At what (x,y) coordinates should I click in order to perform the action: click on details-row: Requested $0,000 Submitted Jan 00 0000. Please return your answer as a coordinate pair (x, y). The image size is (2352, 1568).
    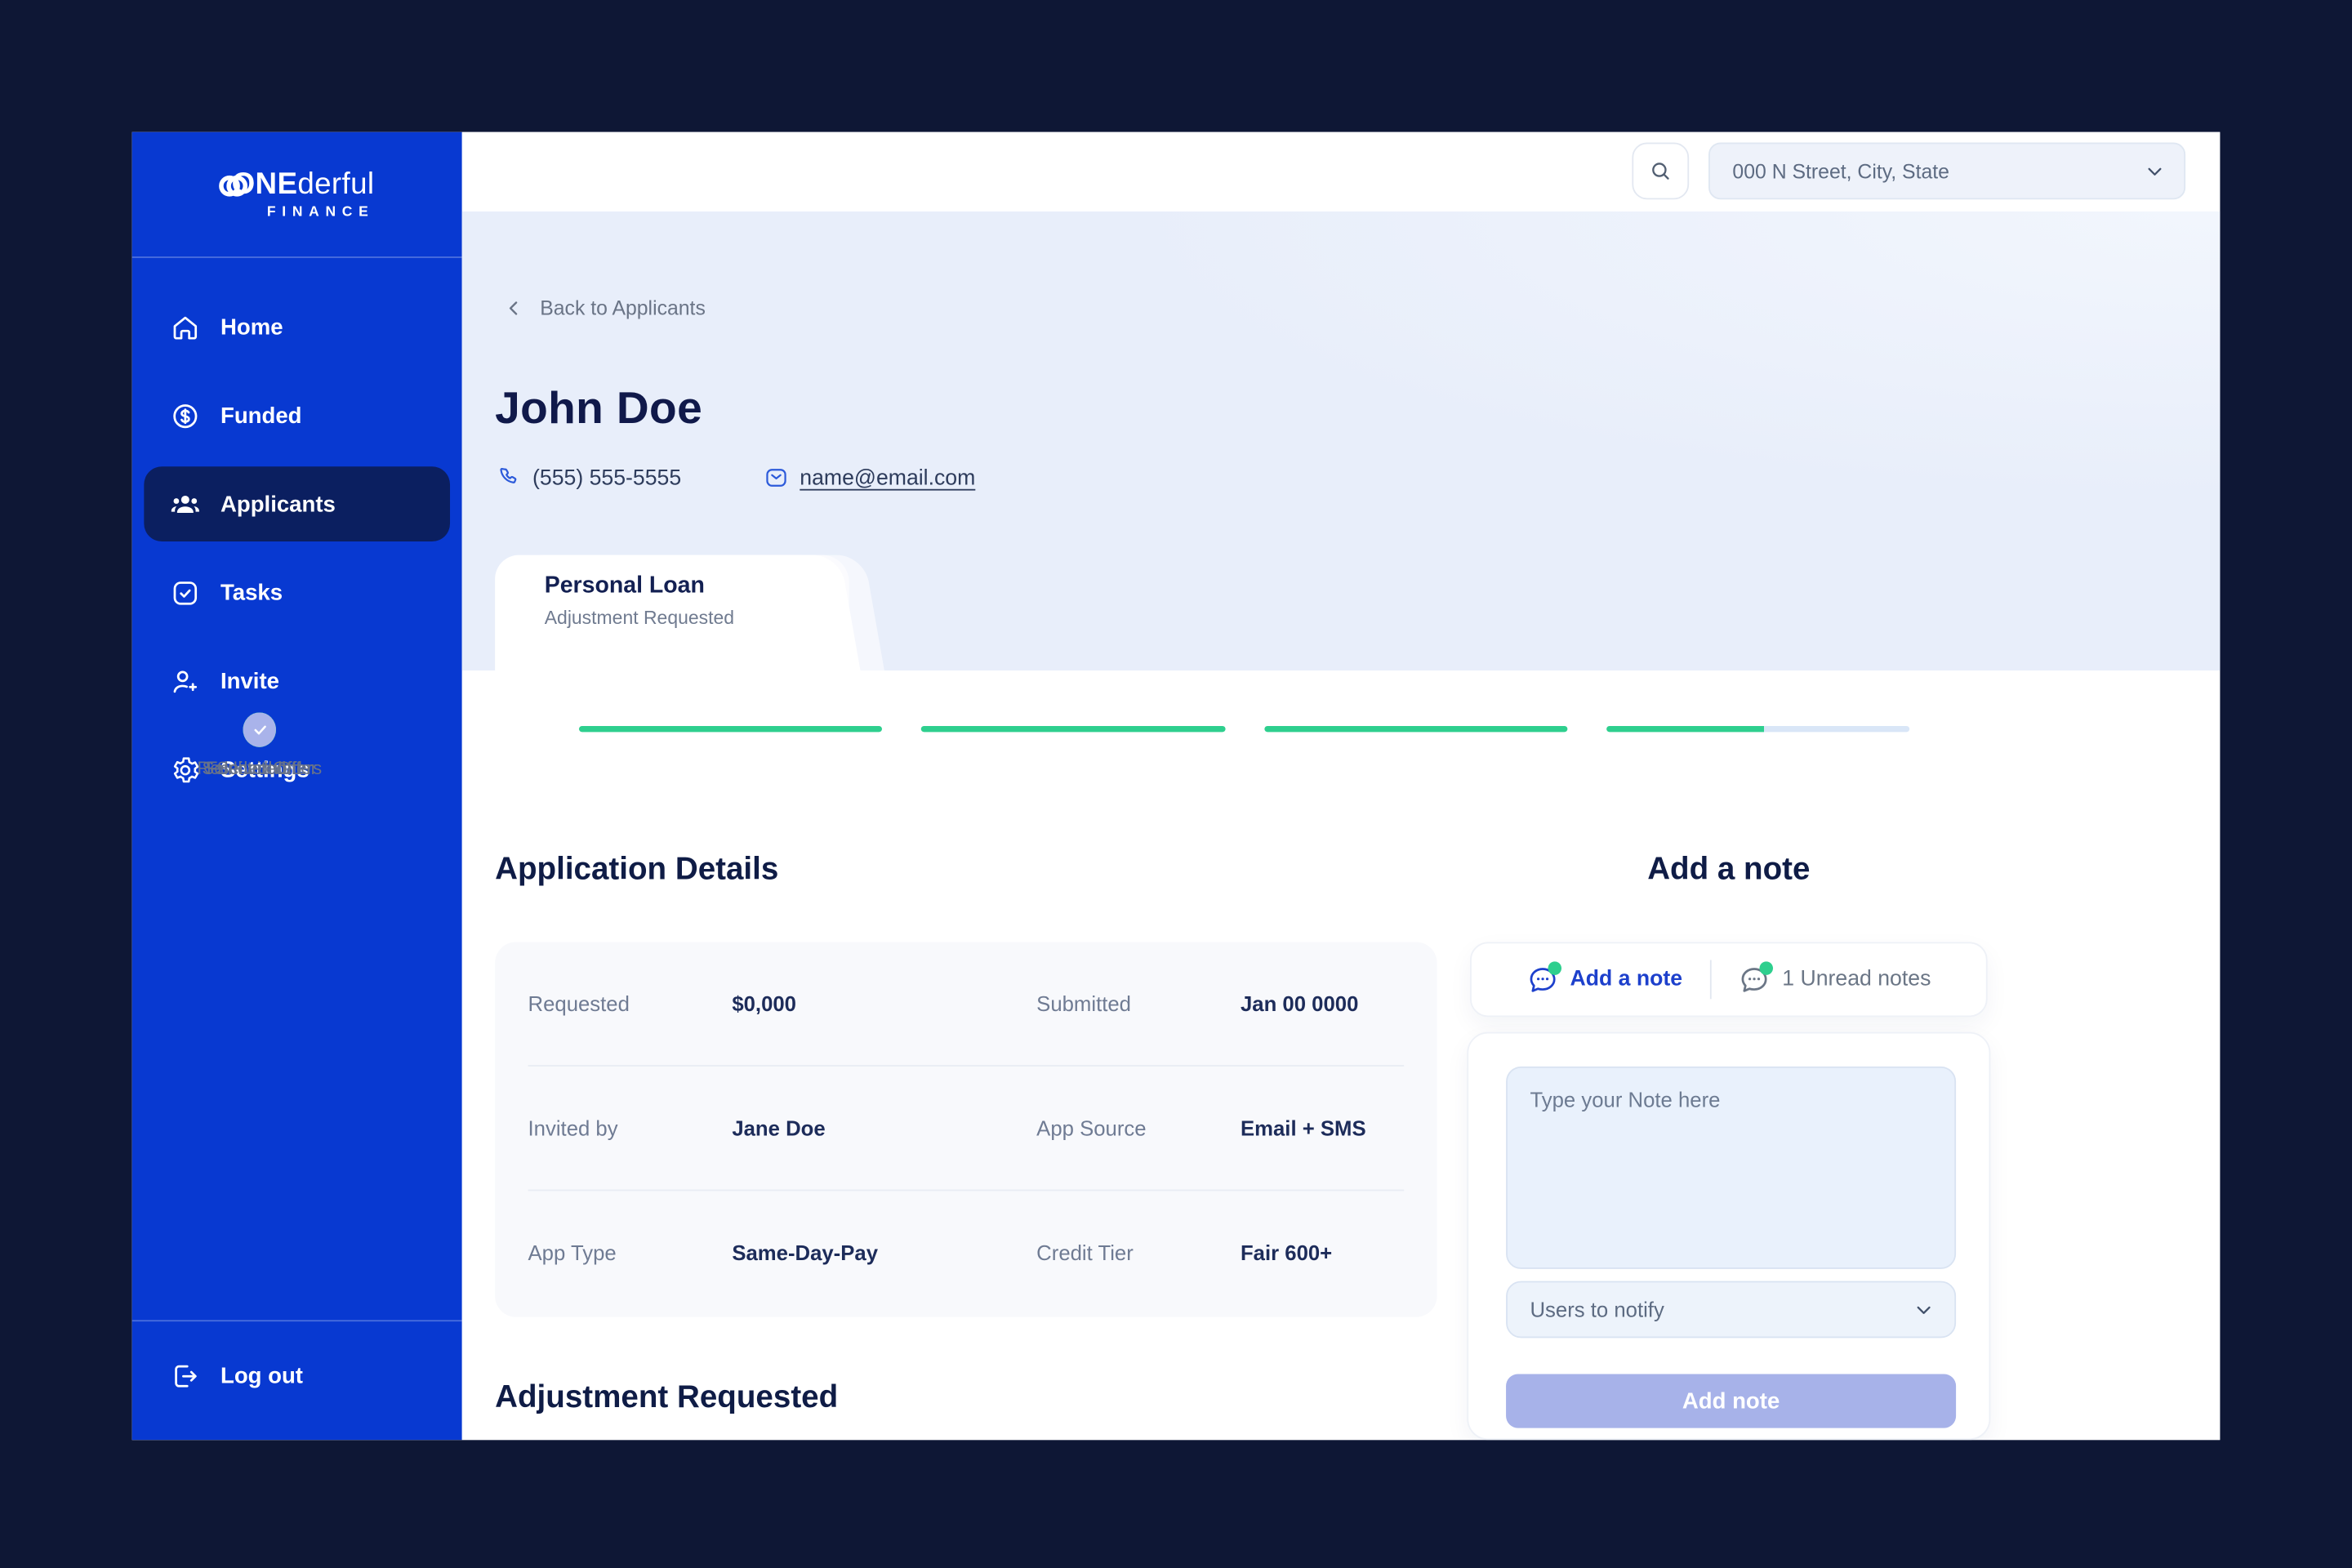
    Looking at the image, I should click on (966, 1003).